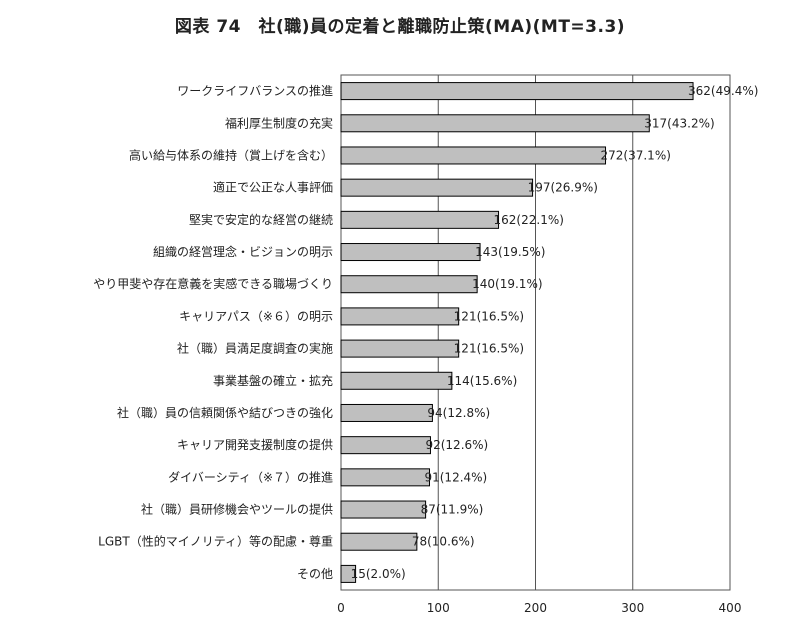  I want to click on value-label: 114(15.6%), so click(482, 381).